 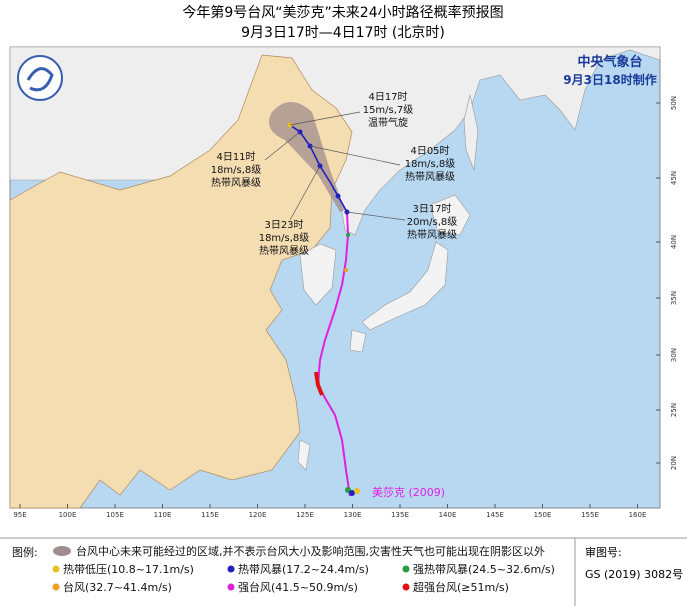 What do you see at coordinates (674, 298) in the screenshot?
I see `latitude-label: 35N` at bounding box center [674, 298].